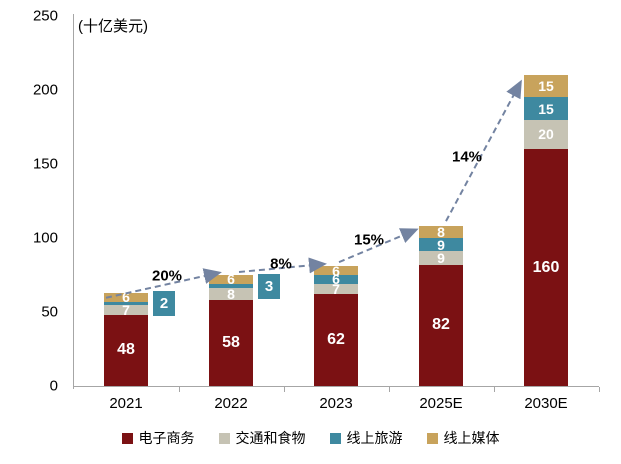  I want to click on bar-value-label-online-media-2025E: 8, so click(441, 232).